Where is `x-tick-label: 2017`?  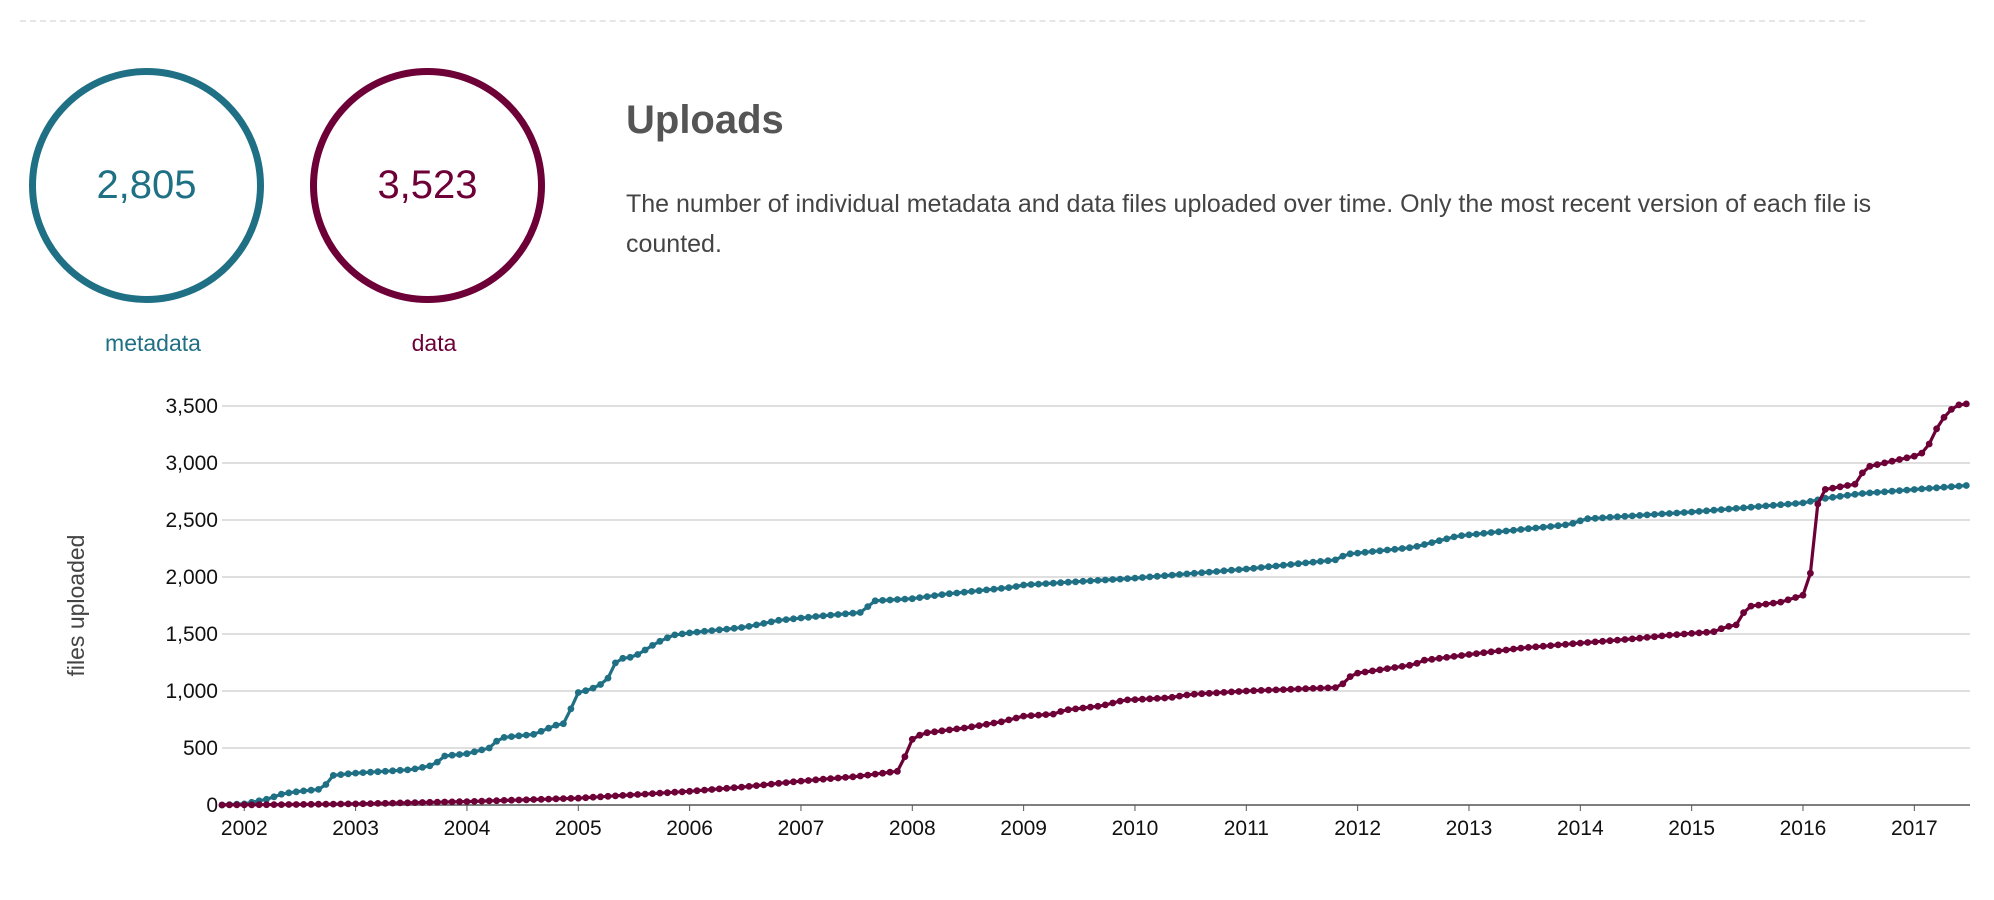
x-tick-label: 2017 is located at coordinates (1914, 828).